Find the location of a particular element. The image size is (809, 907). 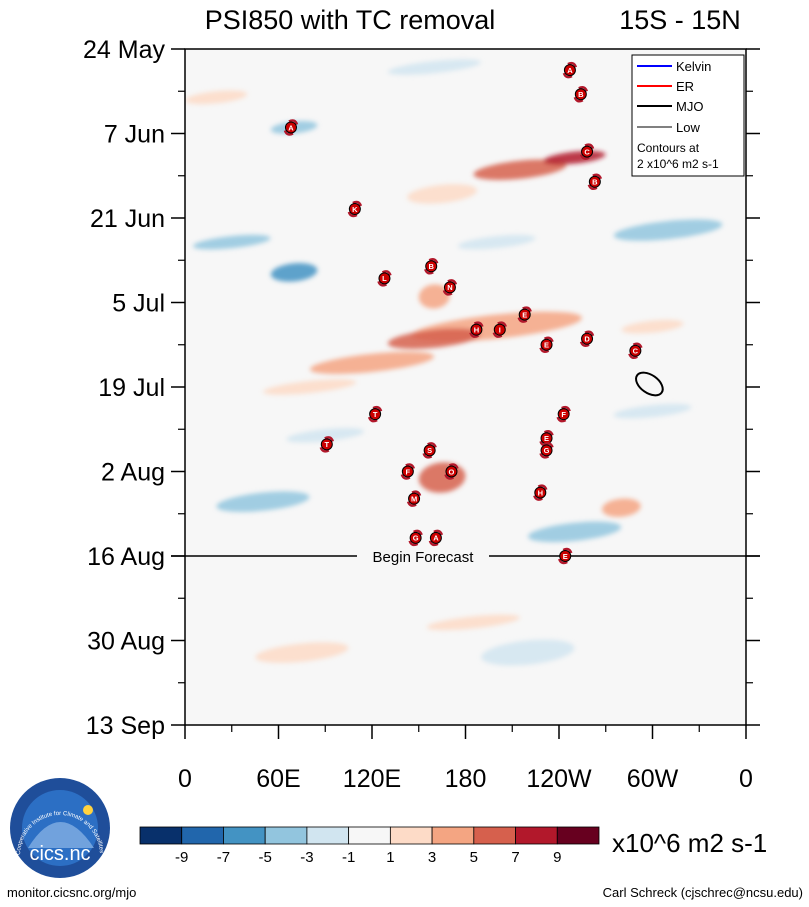

storm-marker-16: T is located at coordinates (375, 414).